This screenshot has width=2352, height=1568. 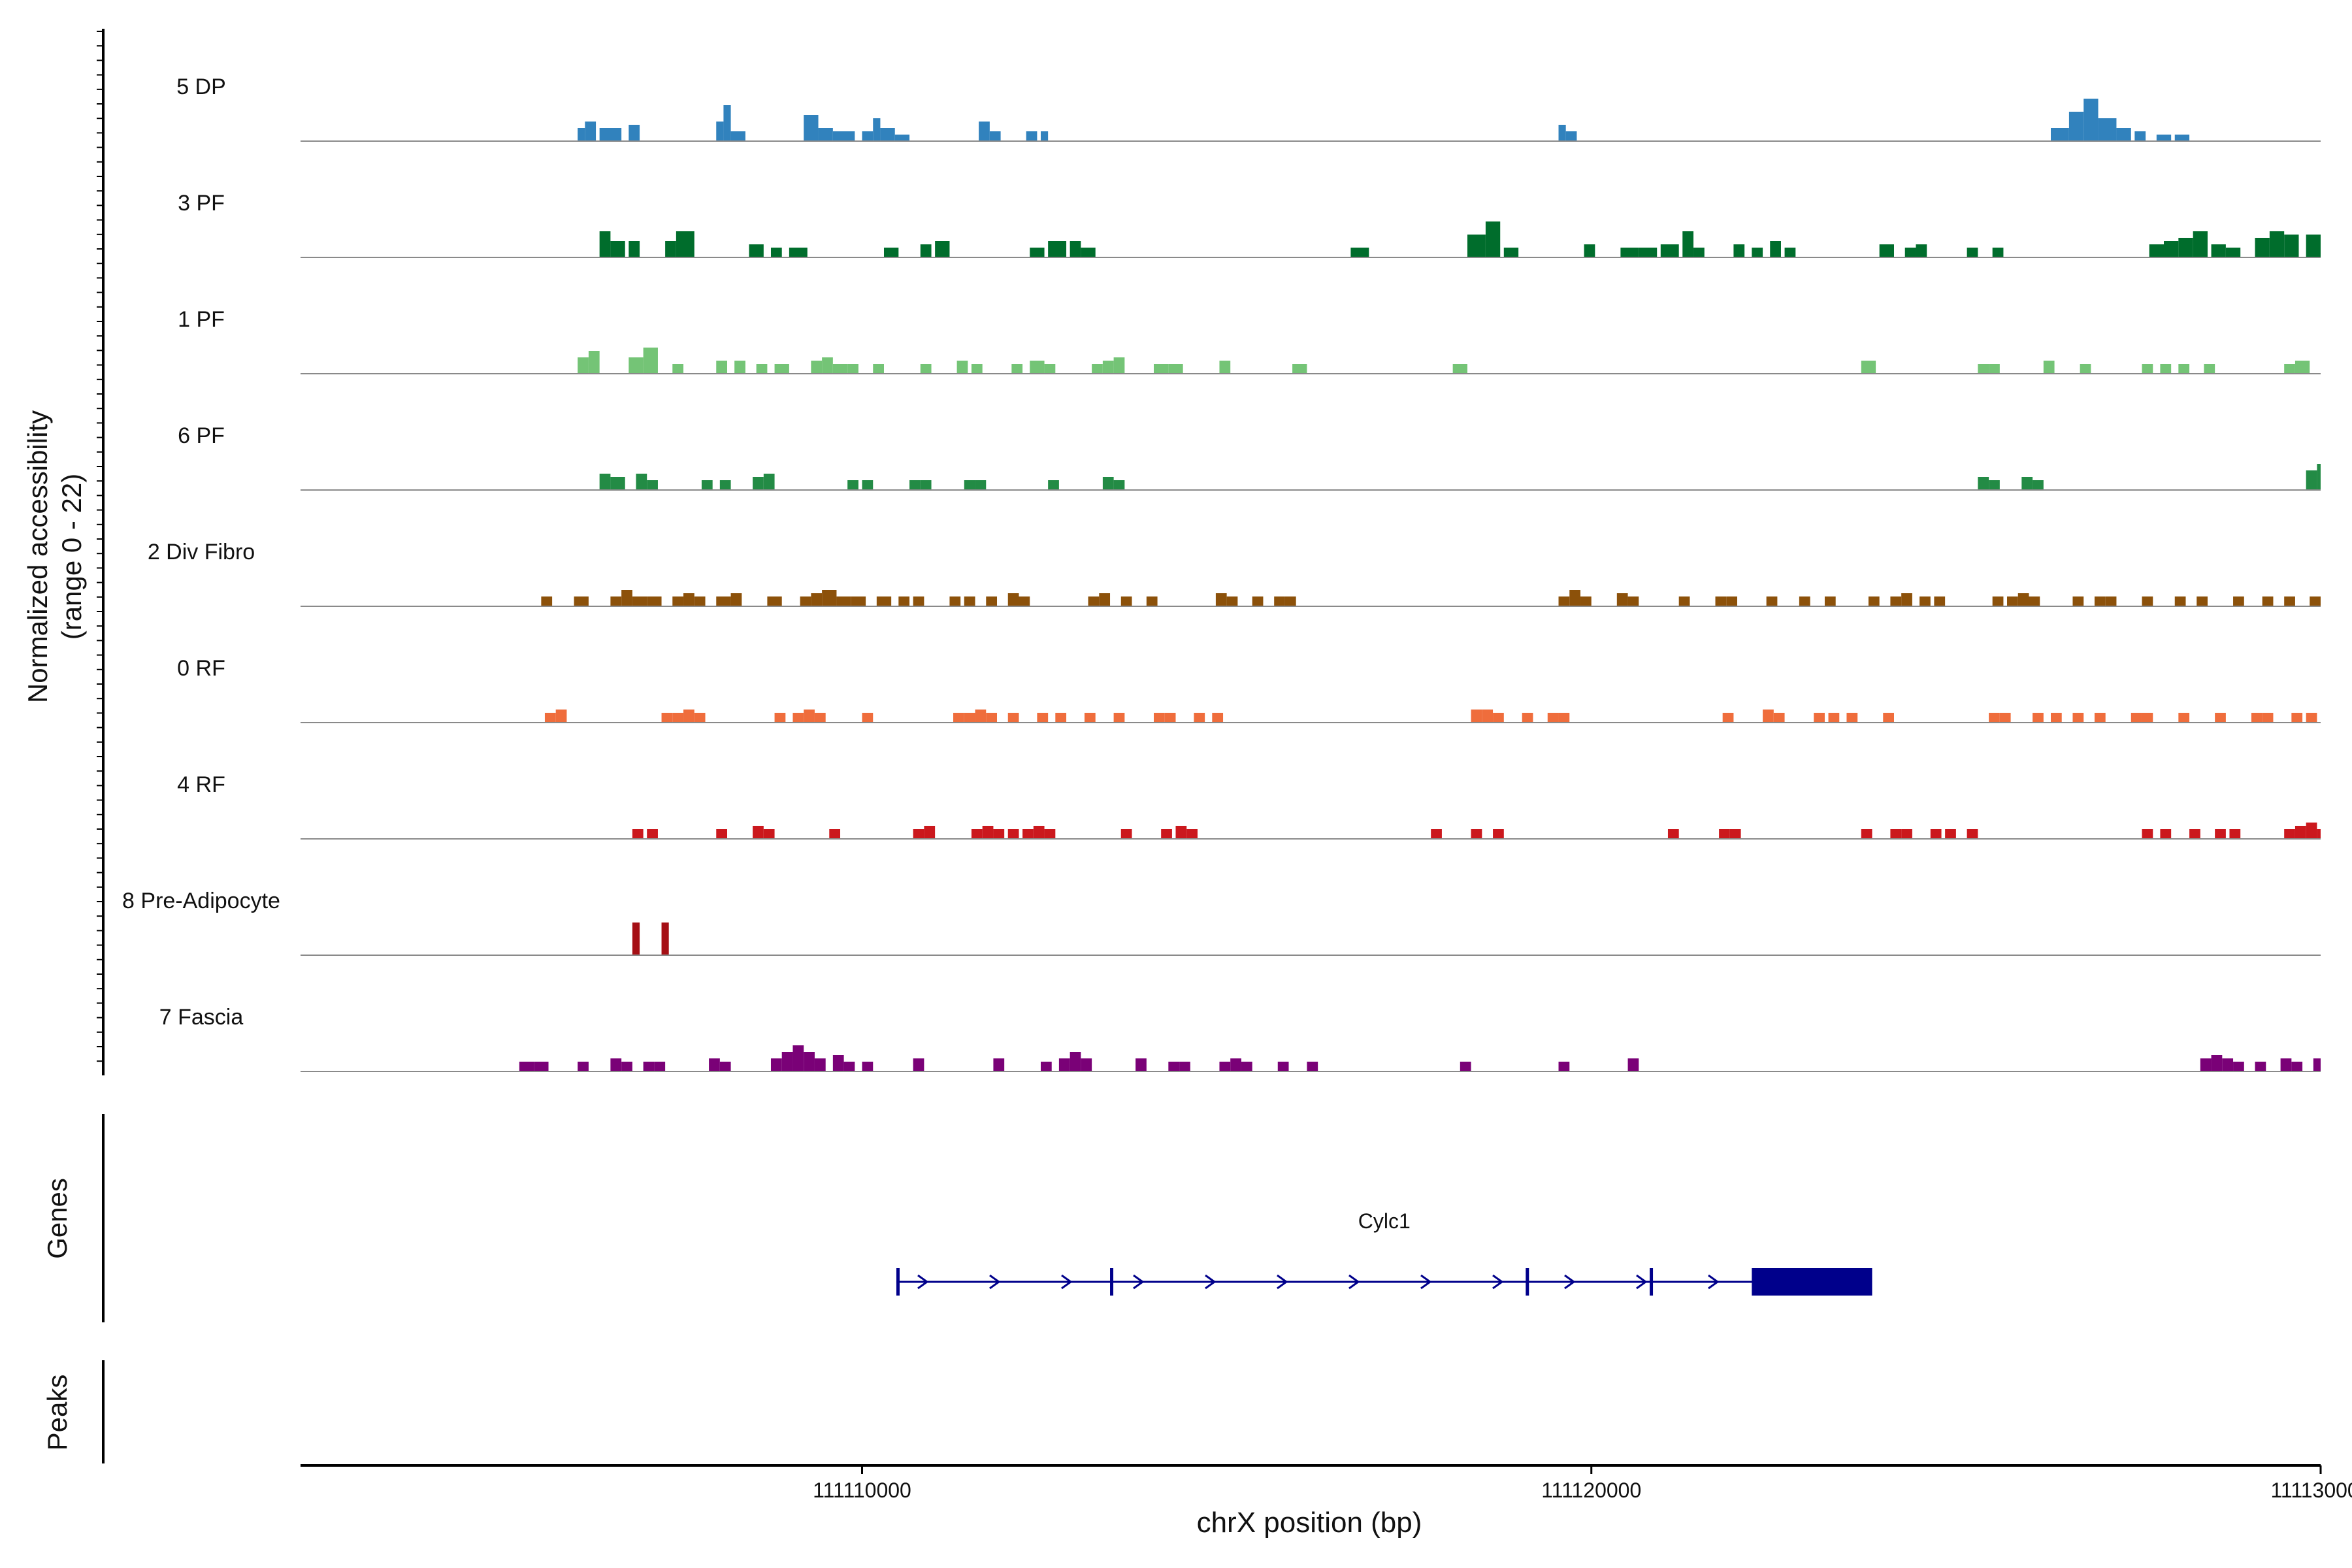 What do you see at coordinates (201, 668) in the screenshot?
I see `track-label: 0 RF` at bounding box center [201, 668].